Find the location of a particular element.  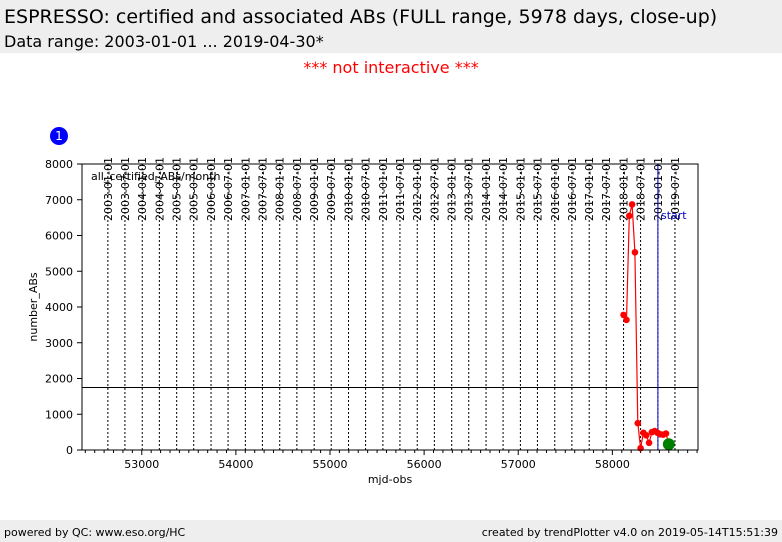

y-tick-label: 5000 is located at coordinates (59, 271).